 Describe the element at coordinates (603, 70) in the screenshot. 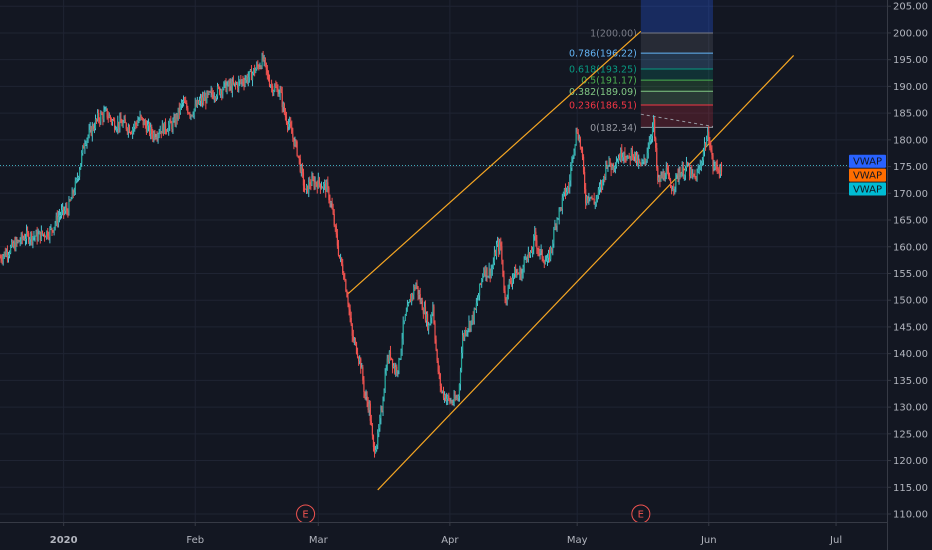

I see `fib-level-label-0.618: 0.618(193.25)` at that location.